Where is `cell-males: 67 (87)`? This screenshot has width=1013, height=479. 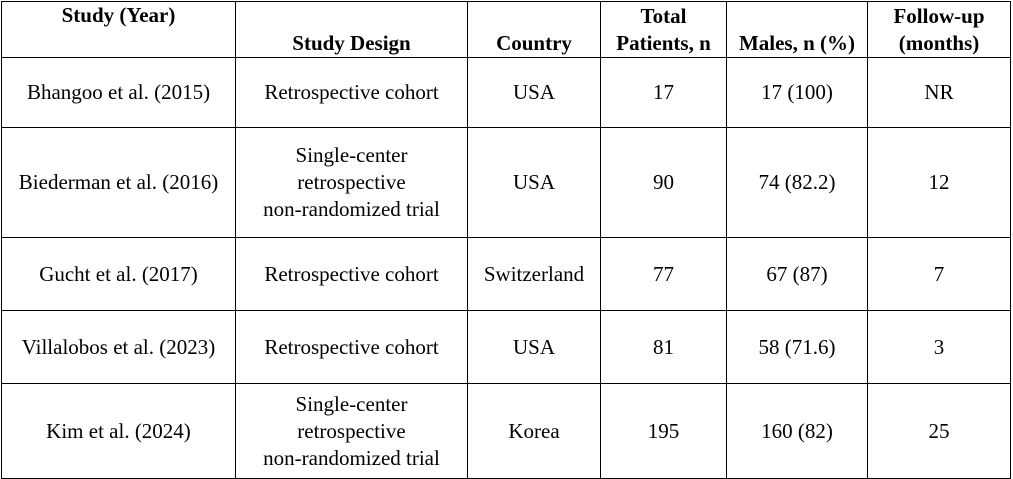
cell-males: 67 (87) is located at coordinates (797, 274).